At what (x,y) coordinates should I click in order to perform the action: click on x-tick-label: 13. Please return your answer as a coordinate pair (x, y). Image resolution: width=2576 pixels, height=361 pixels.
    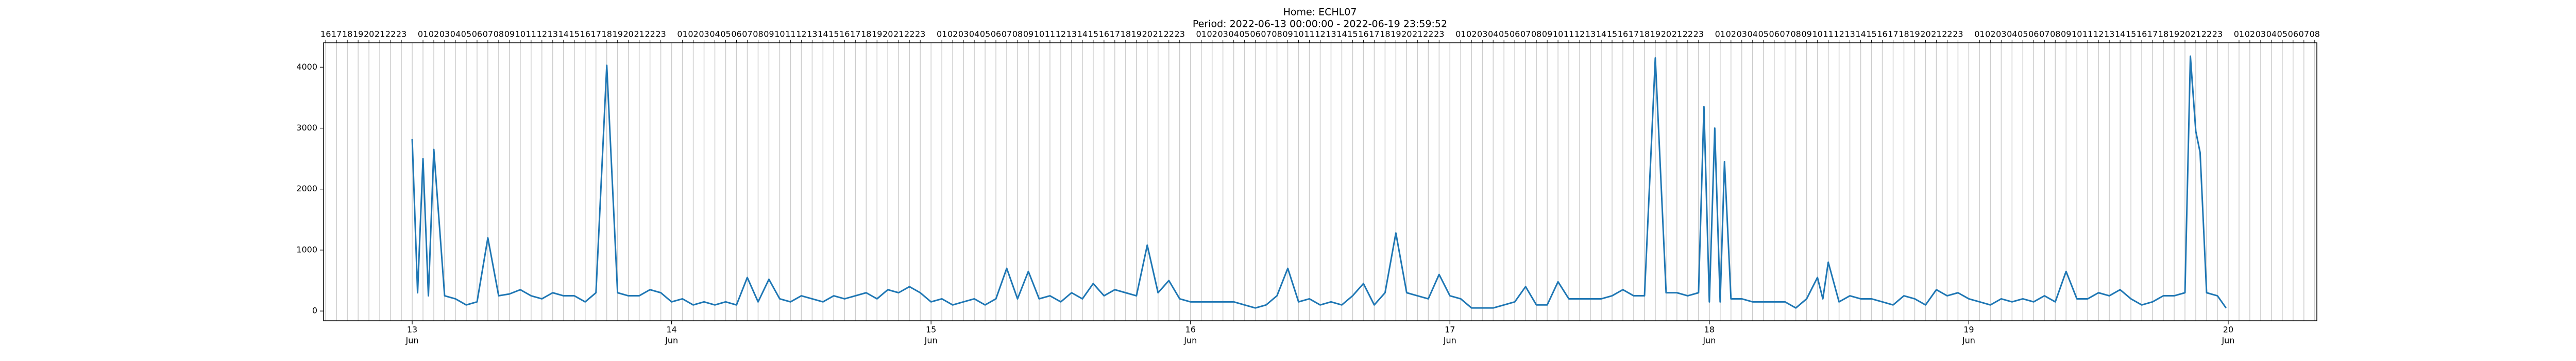
    Looking at the image, I should click on (412, 330).